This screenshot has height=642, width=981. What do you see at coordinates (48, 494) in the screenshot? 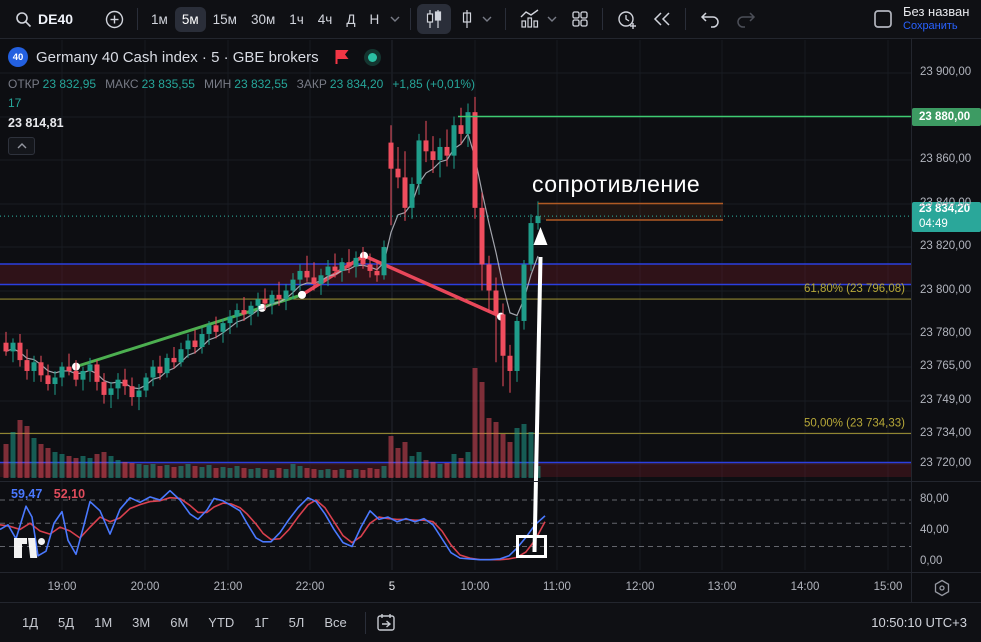
I see `stochastic-legend: 59,47 52,10` at bounding box center [48, 494].